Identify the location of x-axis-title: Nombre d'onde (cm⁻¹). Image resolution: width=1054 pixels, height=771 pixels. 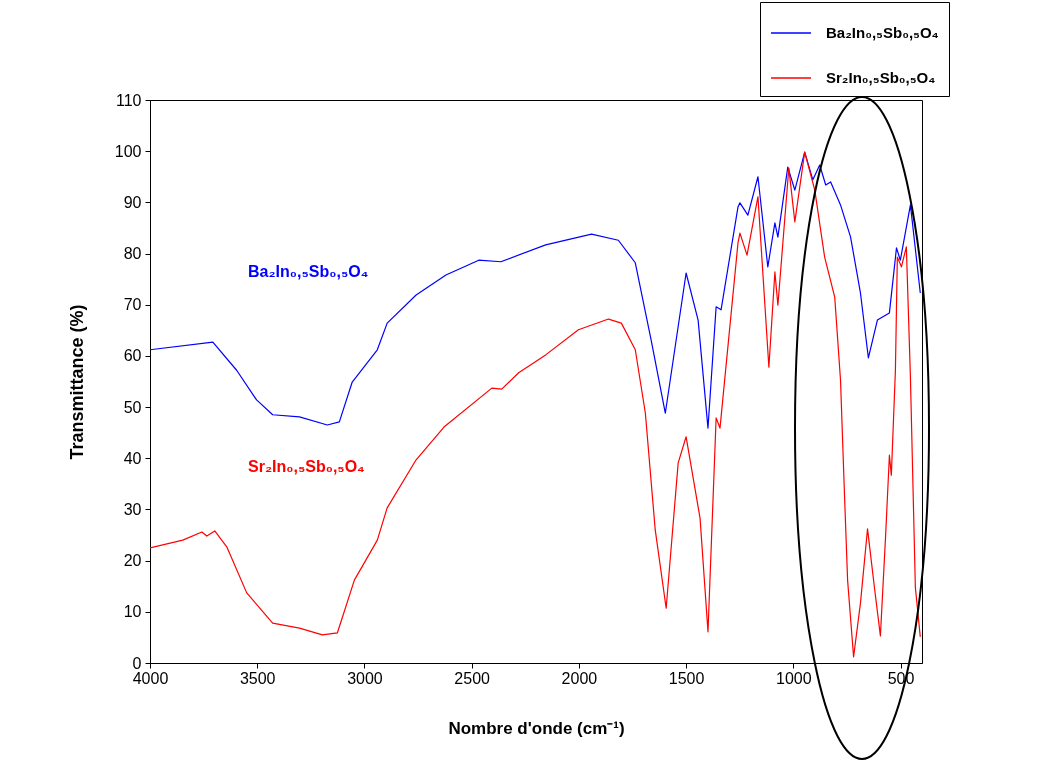
(536, 728).